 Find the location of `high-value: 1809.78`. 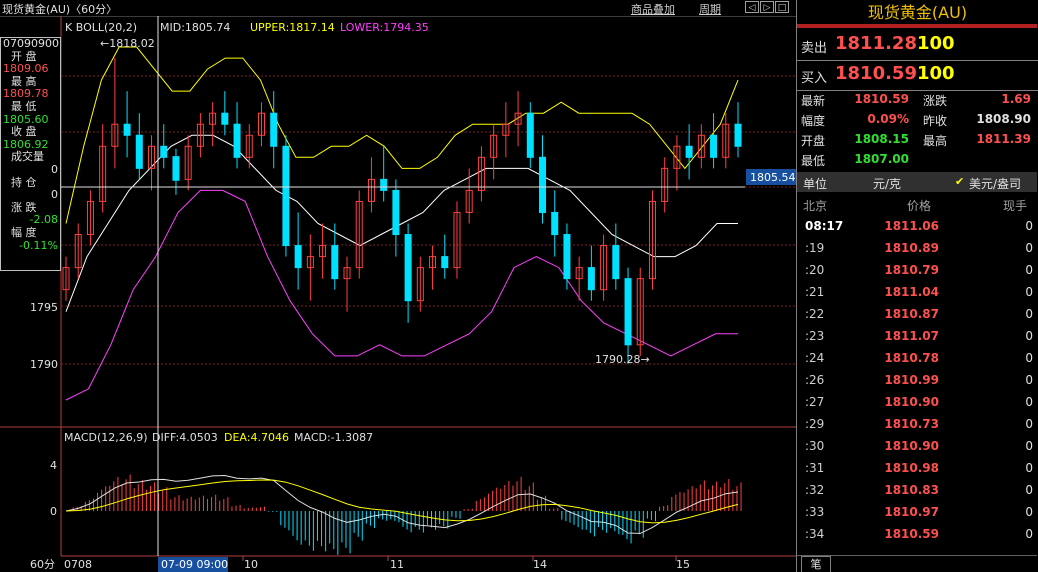

high-value: 1809.78 is located at coordinates (26, 94).